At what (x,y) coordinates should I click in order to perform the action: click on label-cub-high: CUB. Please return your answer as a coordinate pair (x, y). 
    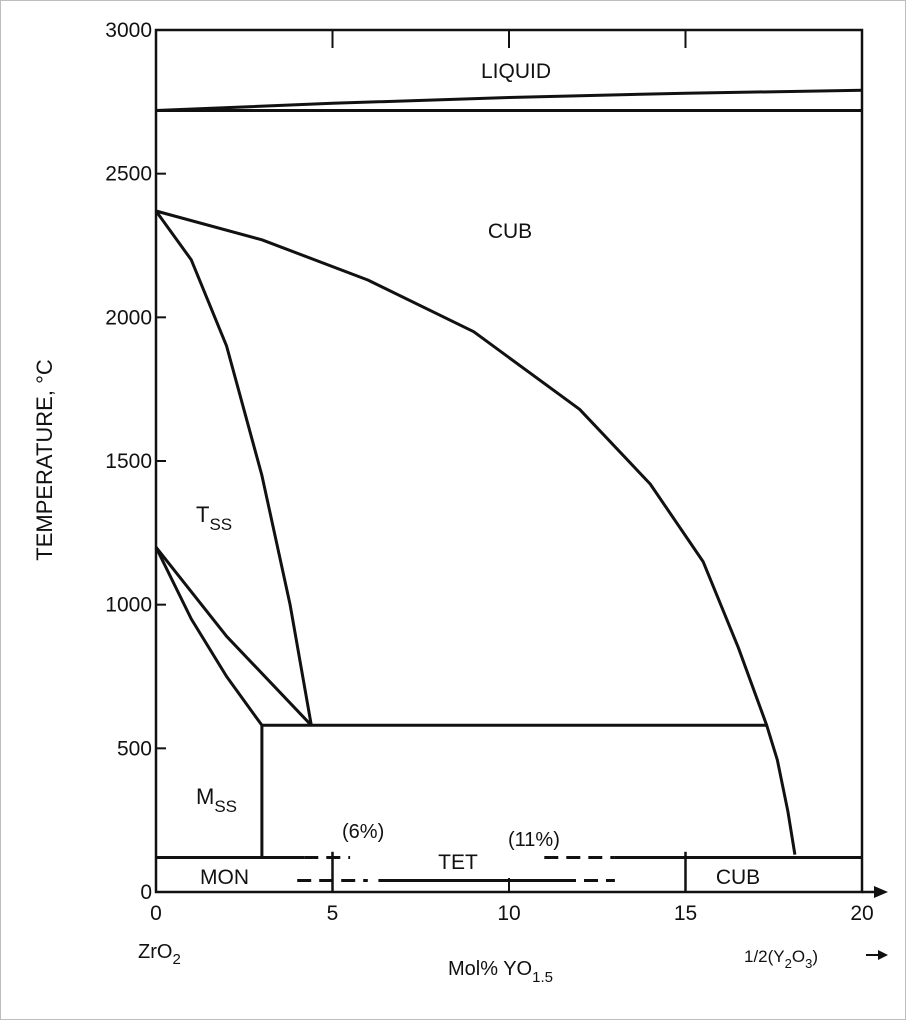
    Looking at the image, I should click on (510, 231).